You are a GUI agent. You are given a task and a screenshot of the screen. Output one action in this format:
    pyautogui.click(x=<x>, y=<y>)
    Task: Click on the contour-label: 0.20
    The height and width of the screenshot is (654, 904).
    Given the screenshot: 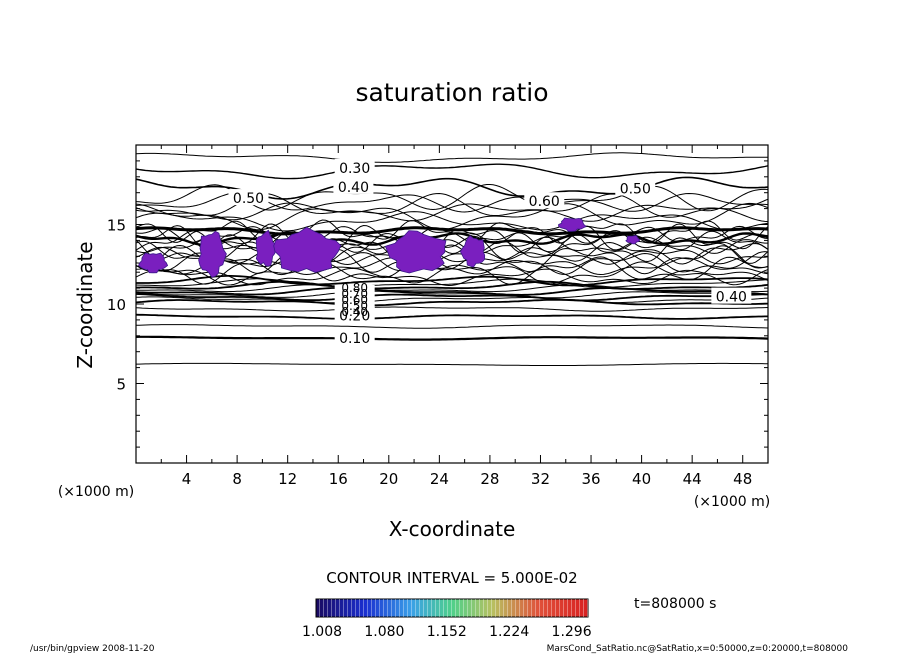 What is the action you would take?
    pyautogui.click(x=354, y=317)
    